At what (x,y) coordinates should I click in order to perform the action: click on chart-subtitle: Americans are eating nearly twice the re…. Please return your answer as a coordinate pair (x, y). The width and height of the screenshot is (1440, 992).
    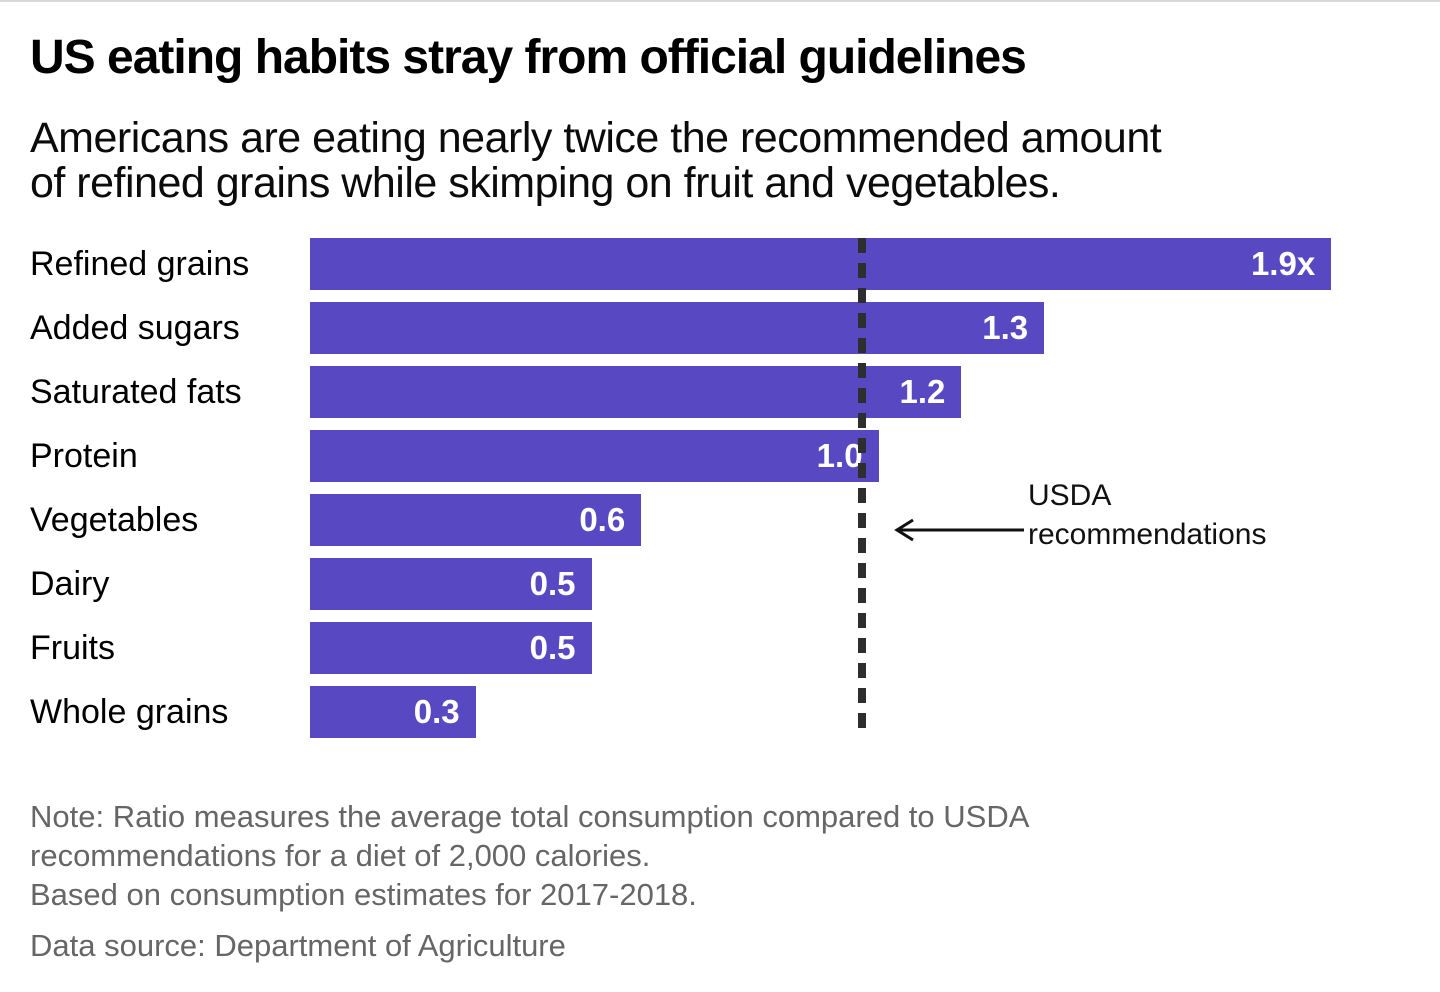
    Looking at the image, I should click on (700, 161).